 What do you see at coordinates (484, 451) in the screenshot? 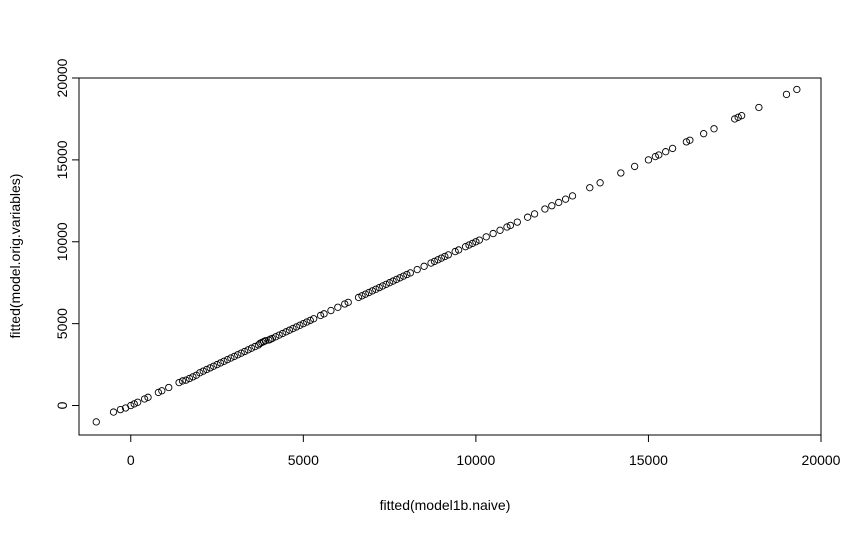
I see `x-axis: 0 5000 10000 15000 20000` at bounding box center [484, 451].